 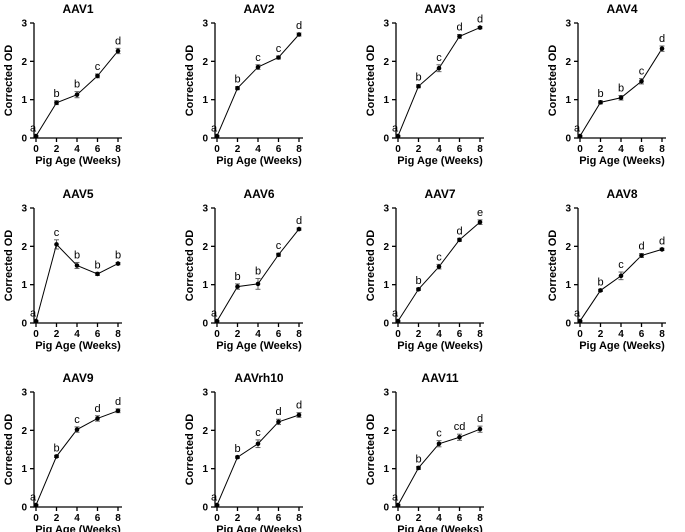 What do you see at coordinates (439, 378) in the screenshot?
I see `panel-title: AAV11` at bounding box center [439, 378].